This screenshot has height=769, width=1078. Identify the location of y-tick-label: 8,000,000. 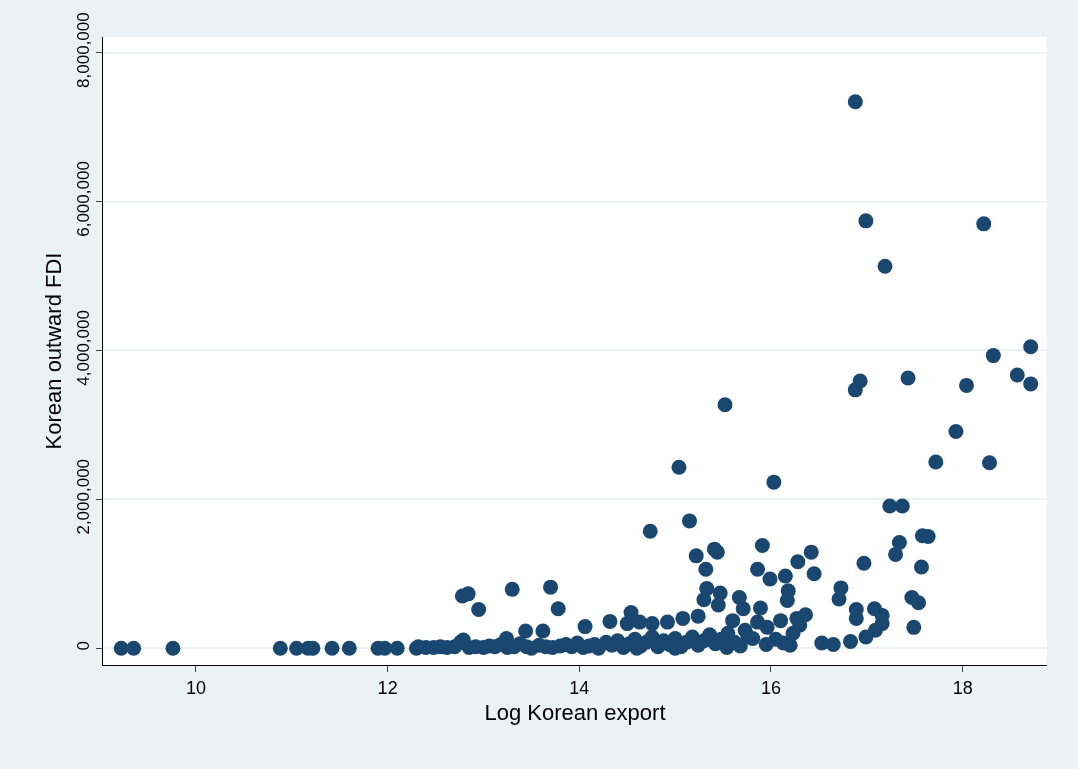
(84, 50).